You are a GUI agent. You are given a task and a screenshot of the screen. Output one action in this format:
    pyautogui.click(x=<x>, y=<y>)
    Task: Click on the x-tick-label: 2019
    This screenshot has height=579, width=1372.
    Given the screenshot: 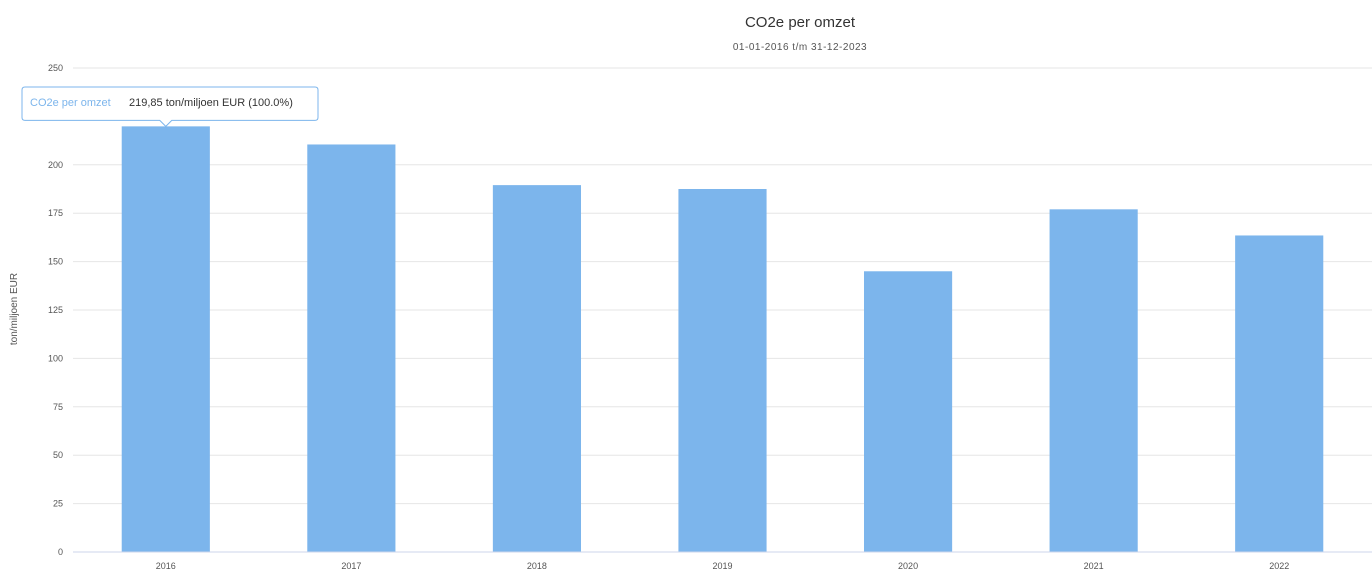 What is the action you would take?
    pyautogui.click(x=722, y=566)
    